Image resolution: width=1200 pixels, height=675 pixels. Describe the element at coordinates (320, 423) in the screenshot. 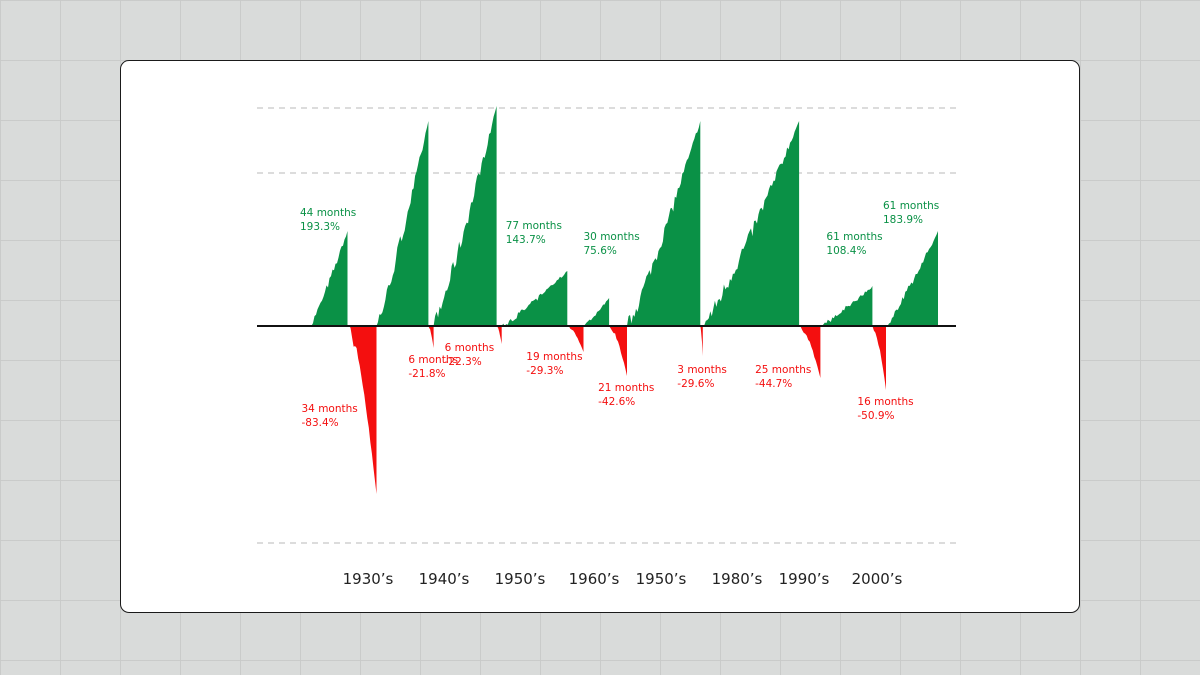

I see `market-change-label: -83.4%` at that location.